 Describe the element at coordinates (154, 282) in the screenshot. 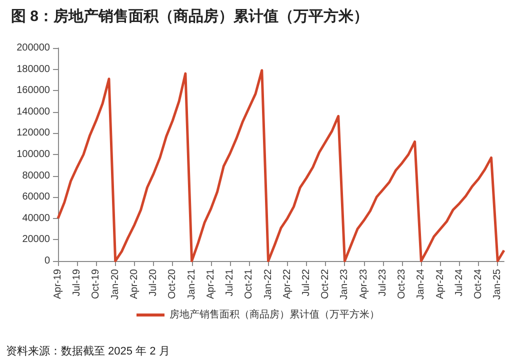

I see `x-tick-label: Jul-20` at that location.